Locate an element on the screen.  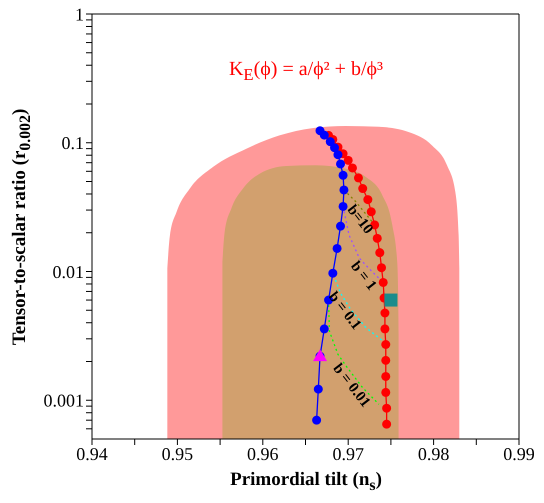
x-tick-label: 0.97 is located at coordinates (348, 454).